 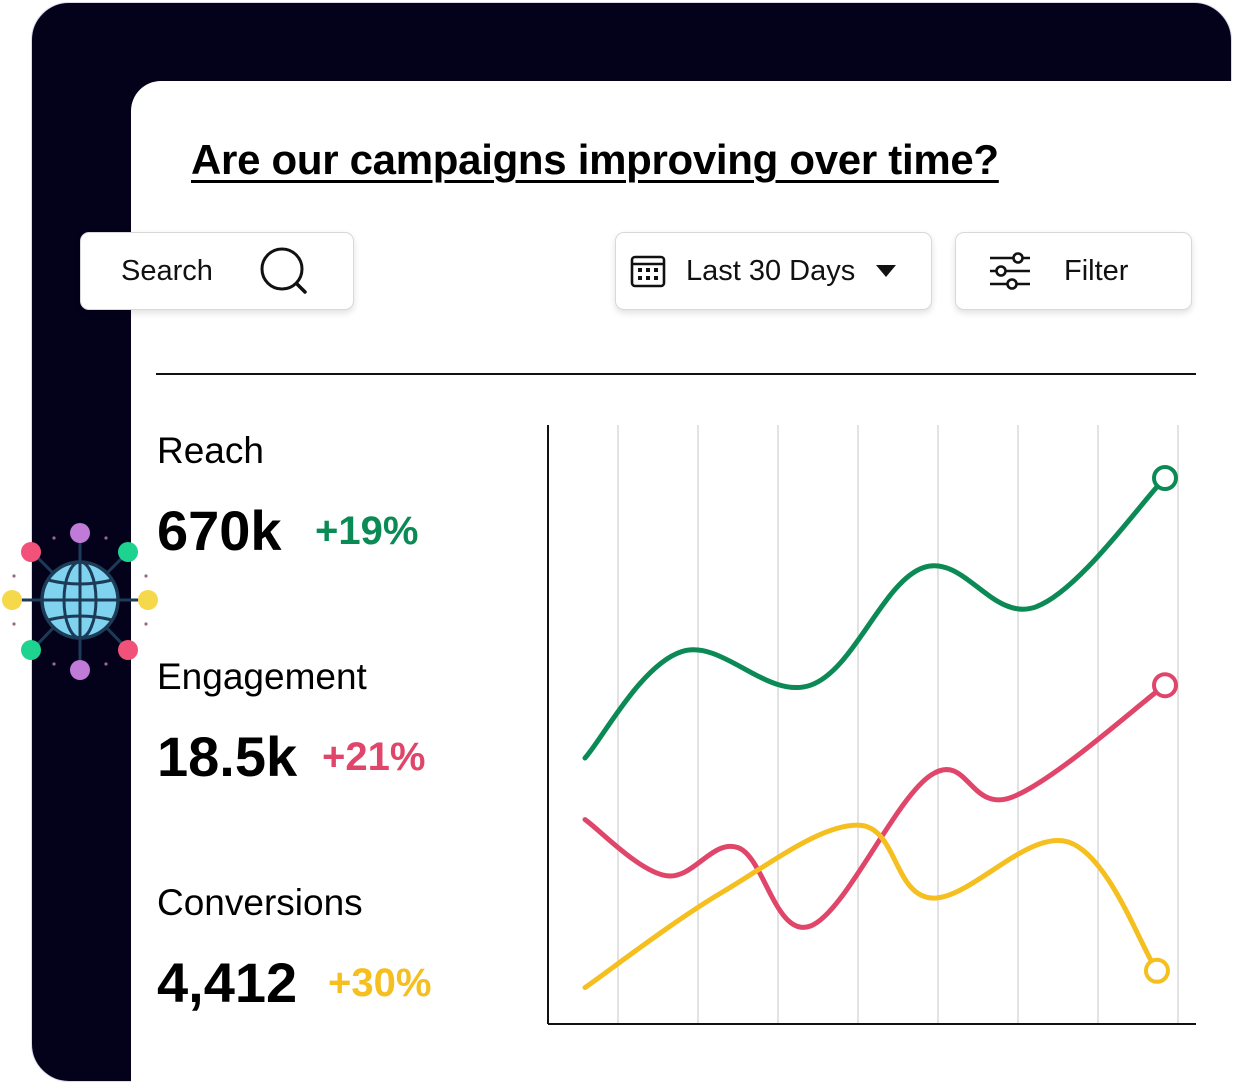 What do you see at coordinates (1010, 271) in the screenshot?
I see `sliders-icon` at bounding box center [1010, 271].